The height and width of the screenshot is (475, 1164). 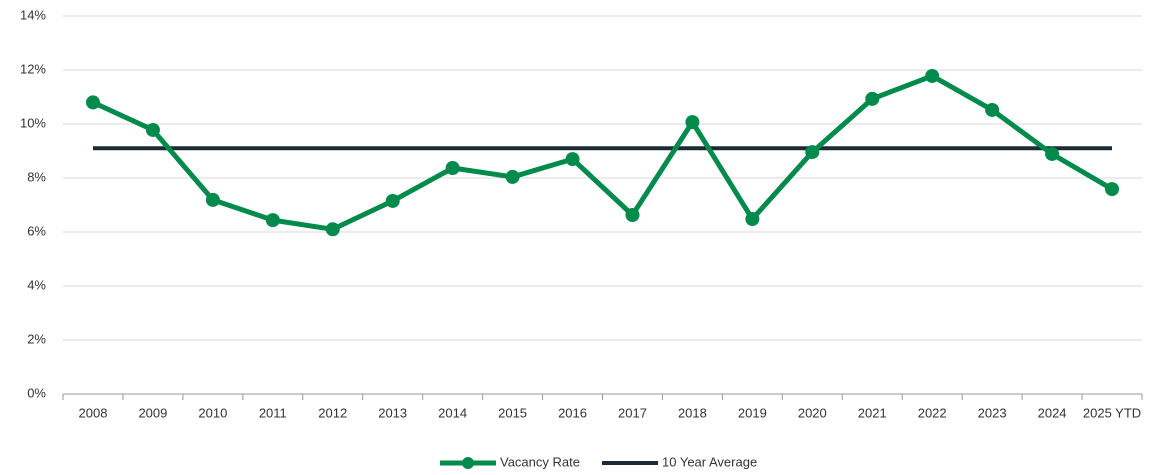 I want to click on x-tick-label: 2018, so click(x=692, y=412).